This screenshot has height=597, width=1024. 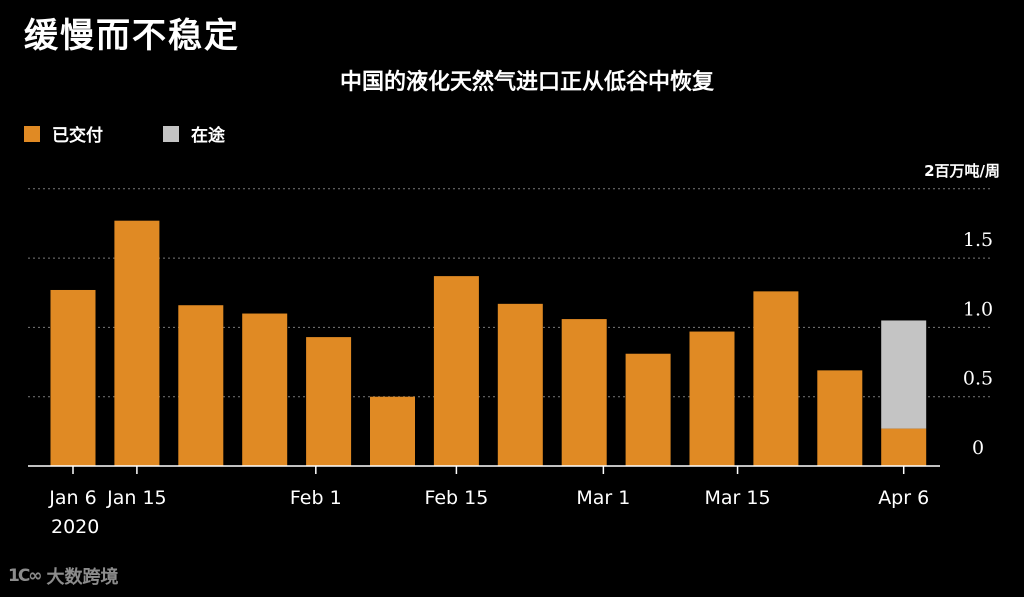 I want to click on x-tick-label-4: Mar 1, so click(x=603, y=498).